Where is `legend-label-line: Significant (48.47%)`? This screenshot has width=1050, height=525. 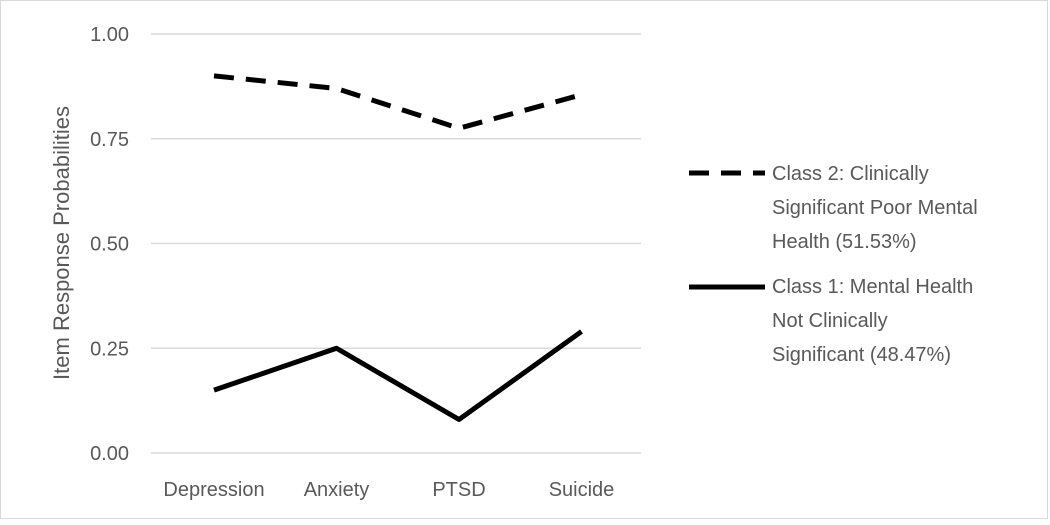 legend-label-line: Significant (48.47%) is located at coordinates (861, 355).